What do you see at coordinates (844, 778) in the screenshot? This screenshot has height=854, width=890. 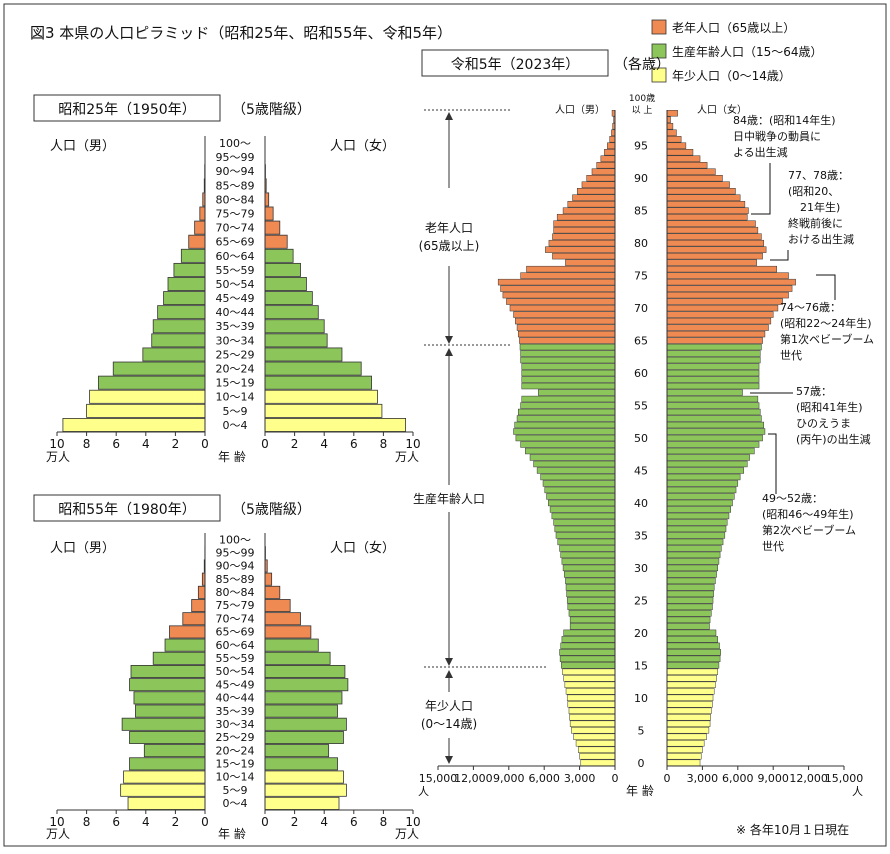 I see `c2023-female-tick-label-15000: 15,000` at bounding box center [844, 778].